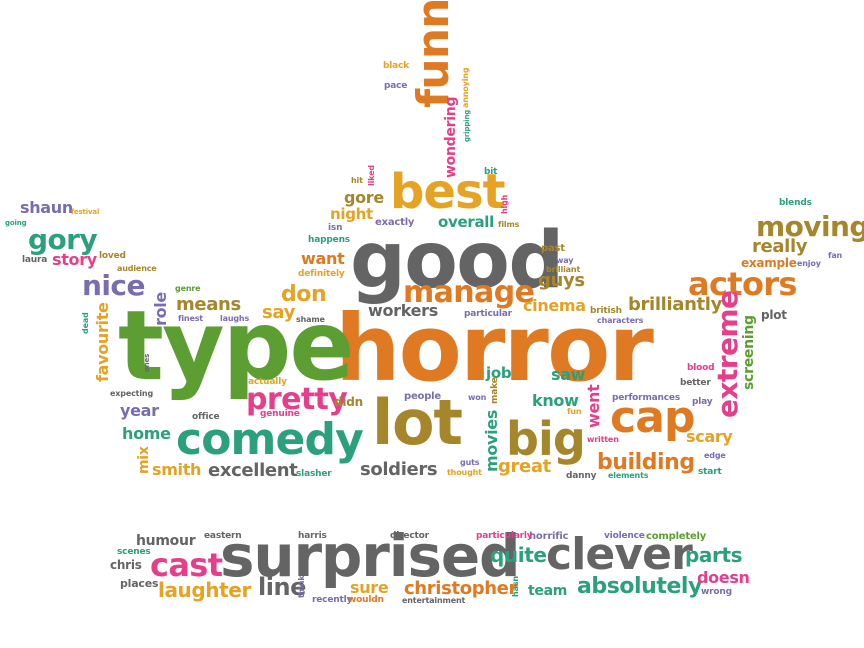  Describe the element at coordinates (396, 66) in the screenshot. I see `word-black: black` at that location.